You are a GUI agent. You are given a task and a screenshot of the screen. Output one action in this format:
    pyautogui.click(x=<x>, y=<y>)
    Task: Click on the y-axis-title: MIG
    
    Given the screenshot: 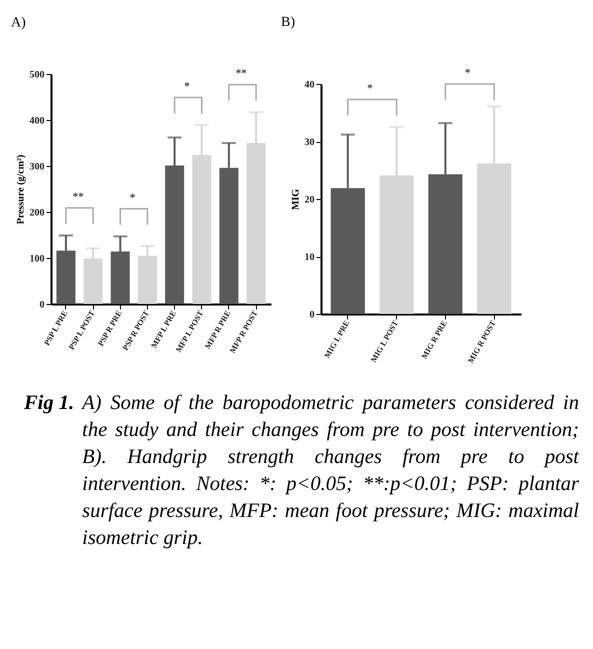 What is the action you would take?
    pyautogui.click(x=296, y=199)
    